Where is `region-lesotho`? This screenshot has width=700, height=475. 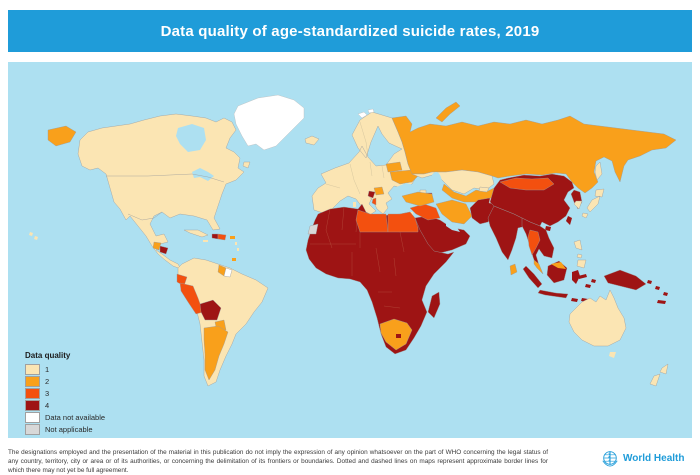
region-lesotho is located at coordinates (398, 336).